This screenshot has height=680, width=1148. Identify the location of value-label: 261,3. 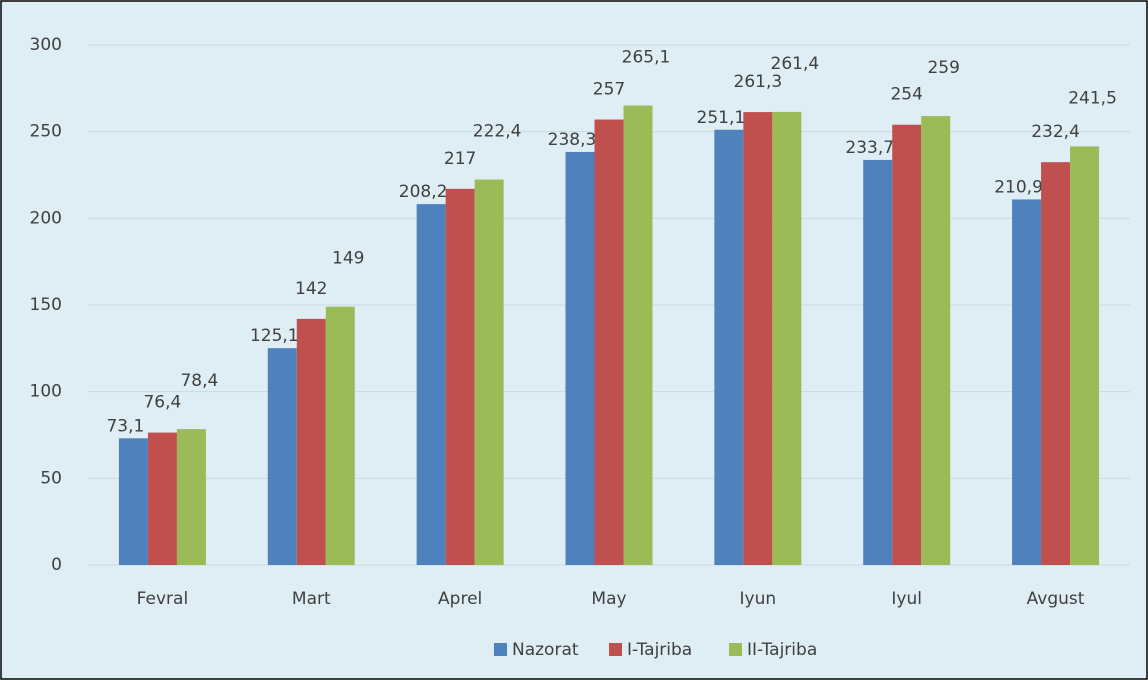
(758, 82).